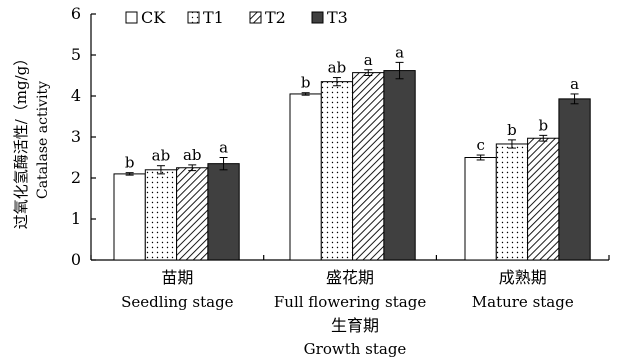 This screenshot has height=360, width=618. Describe the element at coordinates (83, 136) in the screenshot. I see `y-axis-ticks: 0 1 2 3 4 5 6` at that location.